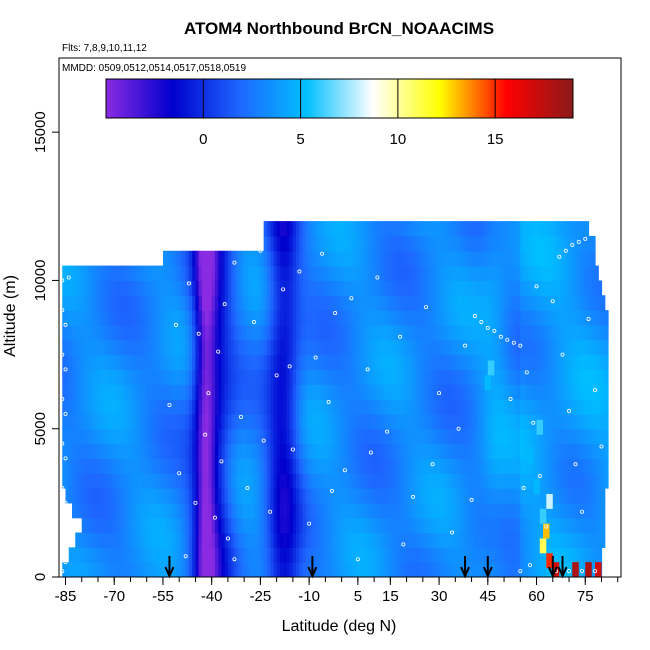 This screenshot has height=650, width=650. I want to click on hotspot-cell, so click(543, 546).